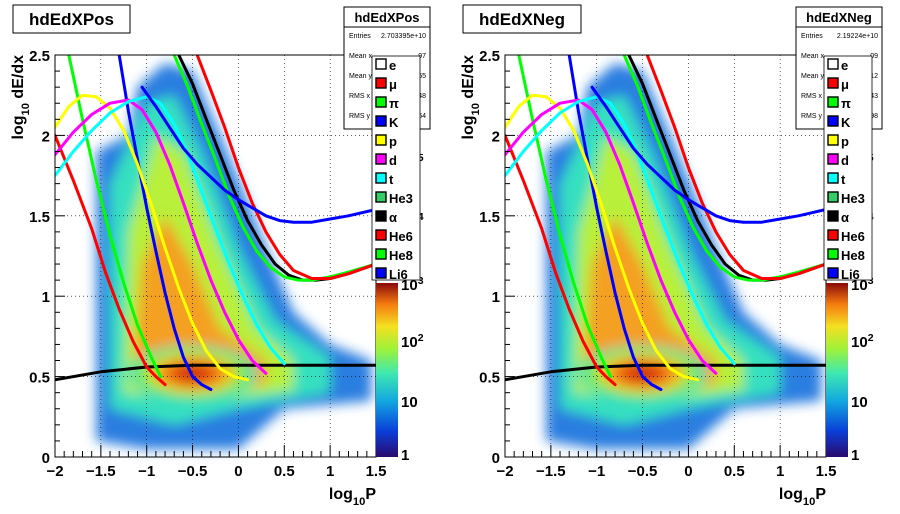  Describe the element at coordinates (862, 284) in the screenshot. I see `z-tick-label: 10³` at that location.